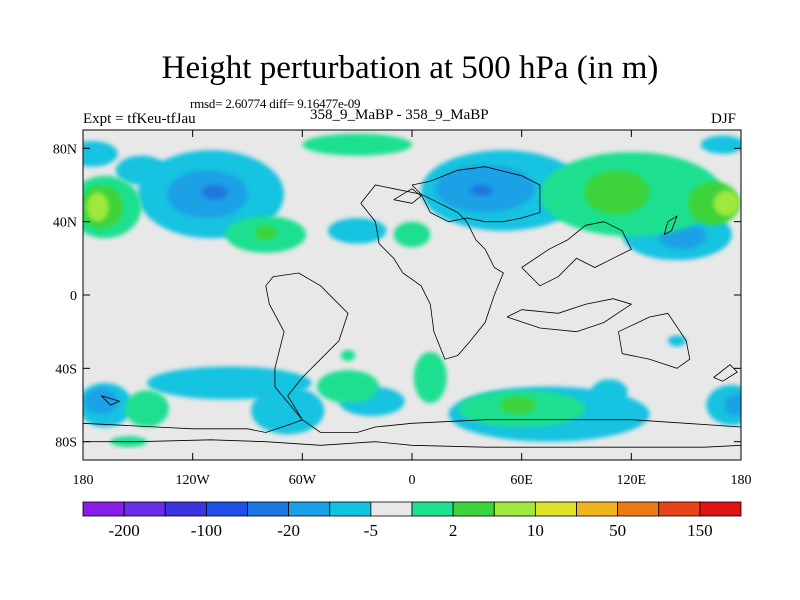 This screenshot has width=800, height=600. I want to click on y-tick-label: 0, so click(73, 296).